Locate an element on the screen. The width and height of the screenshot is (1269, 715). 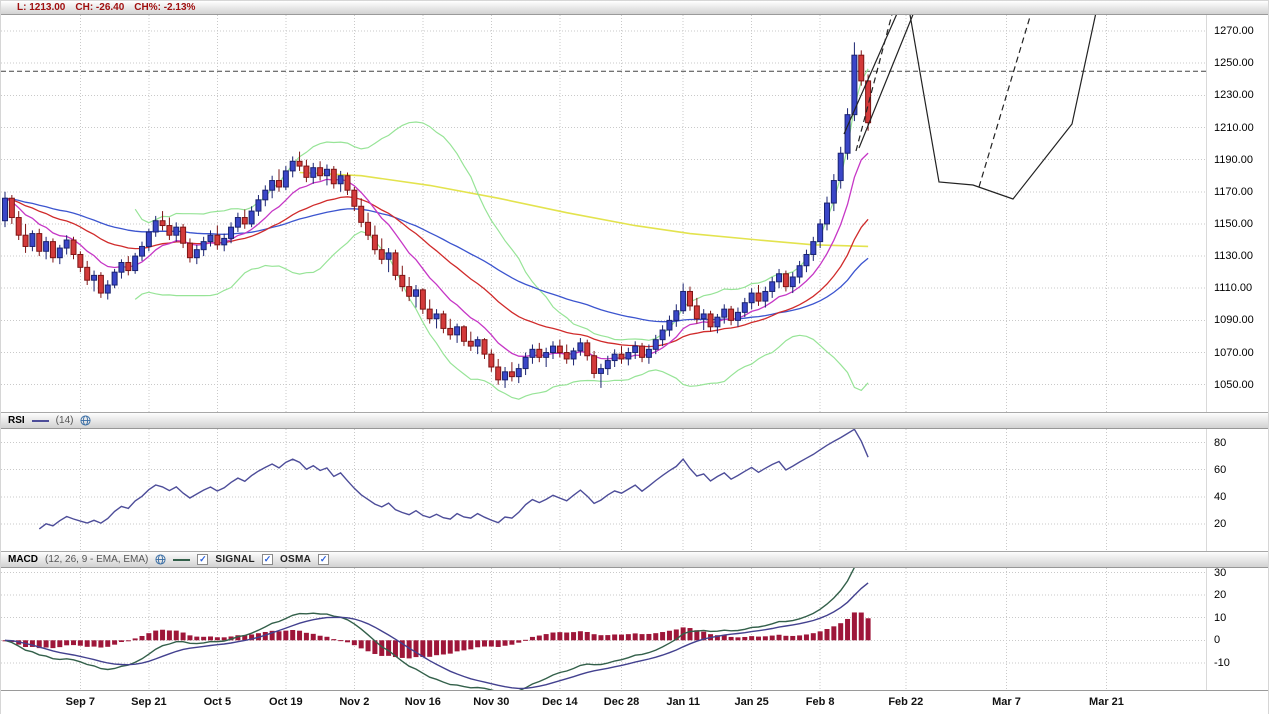
axis-tick-label: 1270.00 is located at coordinates (1234, 31).